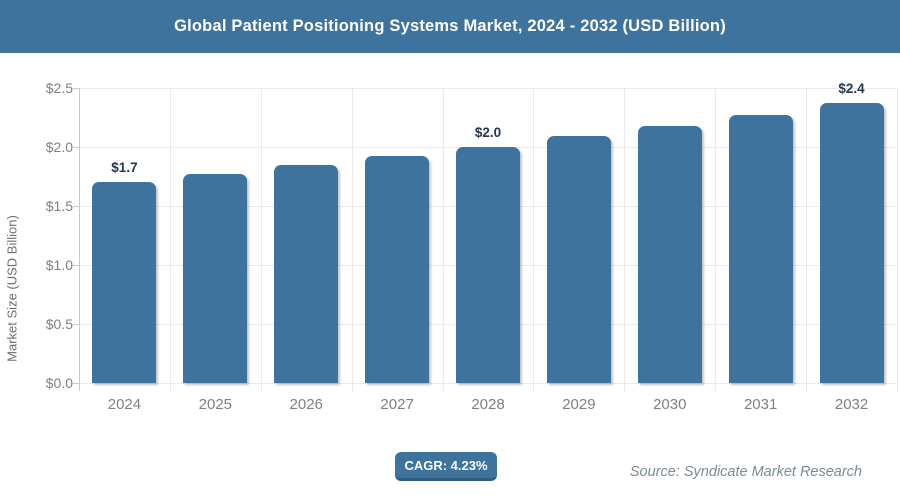  I want to click on y-axis-line, so click(79, 239).